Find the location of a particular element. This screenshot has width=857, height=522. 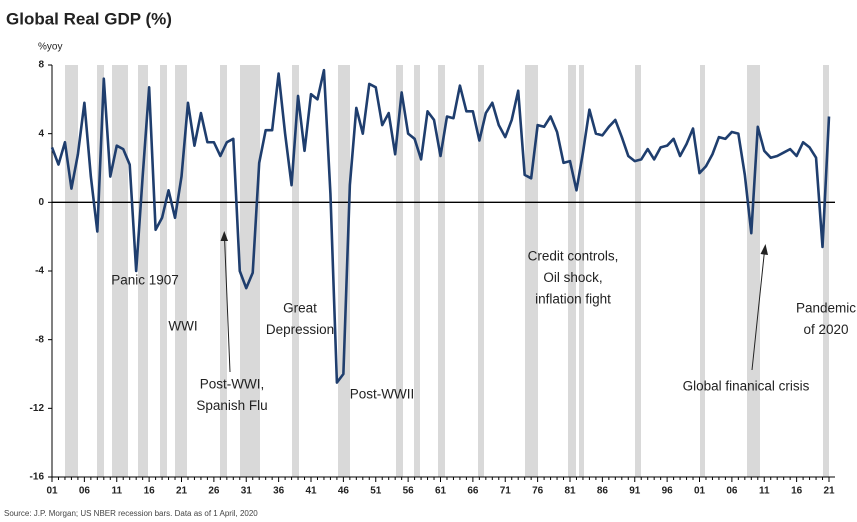

annotation: Depression is located at coordinates (300, 329).